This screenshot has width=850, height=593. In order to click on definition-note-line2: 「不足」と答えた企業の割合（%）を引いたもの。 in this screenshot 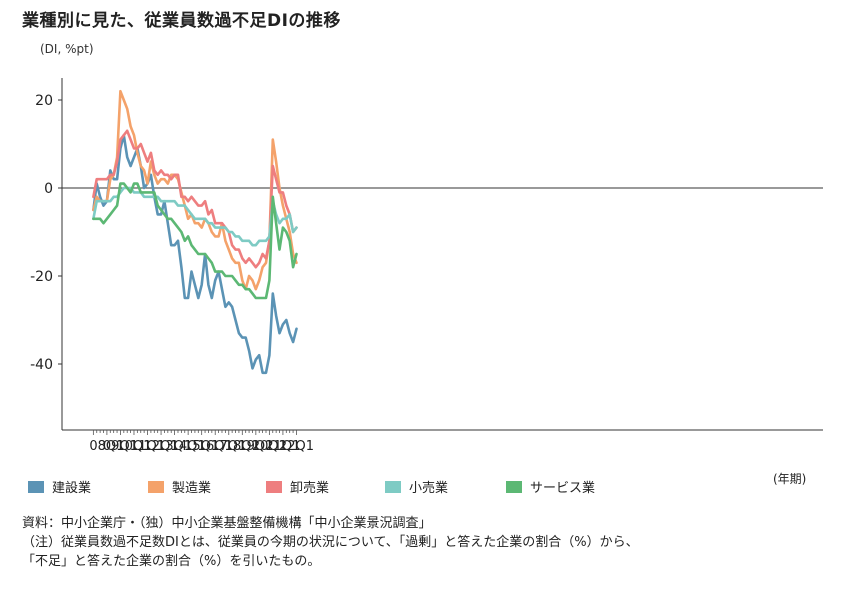, I will do `click(171, 561)`.